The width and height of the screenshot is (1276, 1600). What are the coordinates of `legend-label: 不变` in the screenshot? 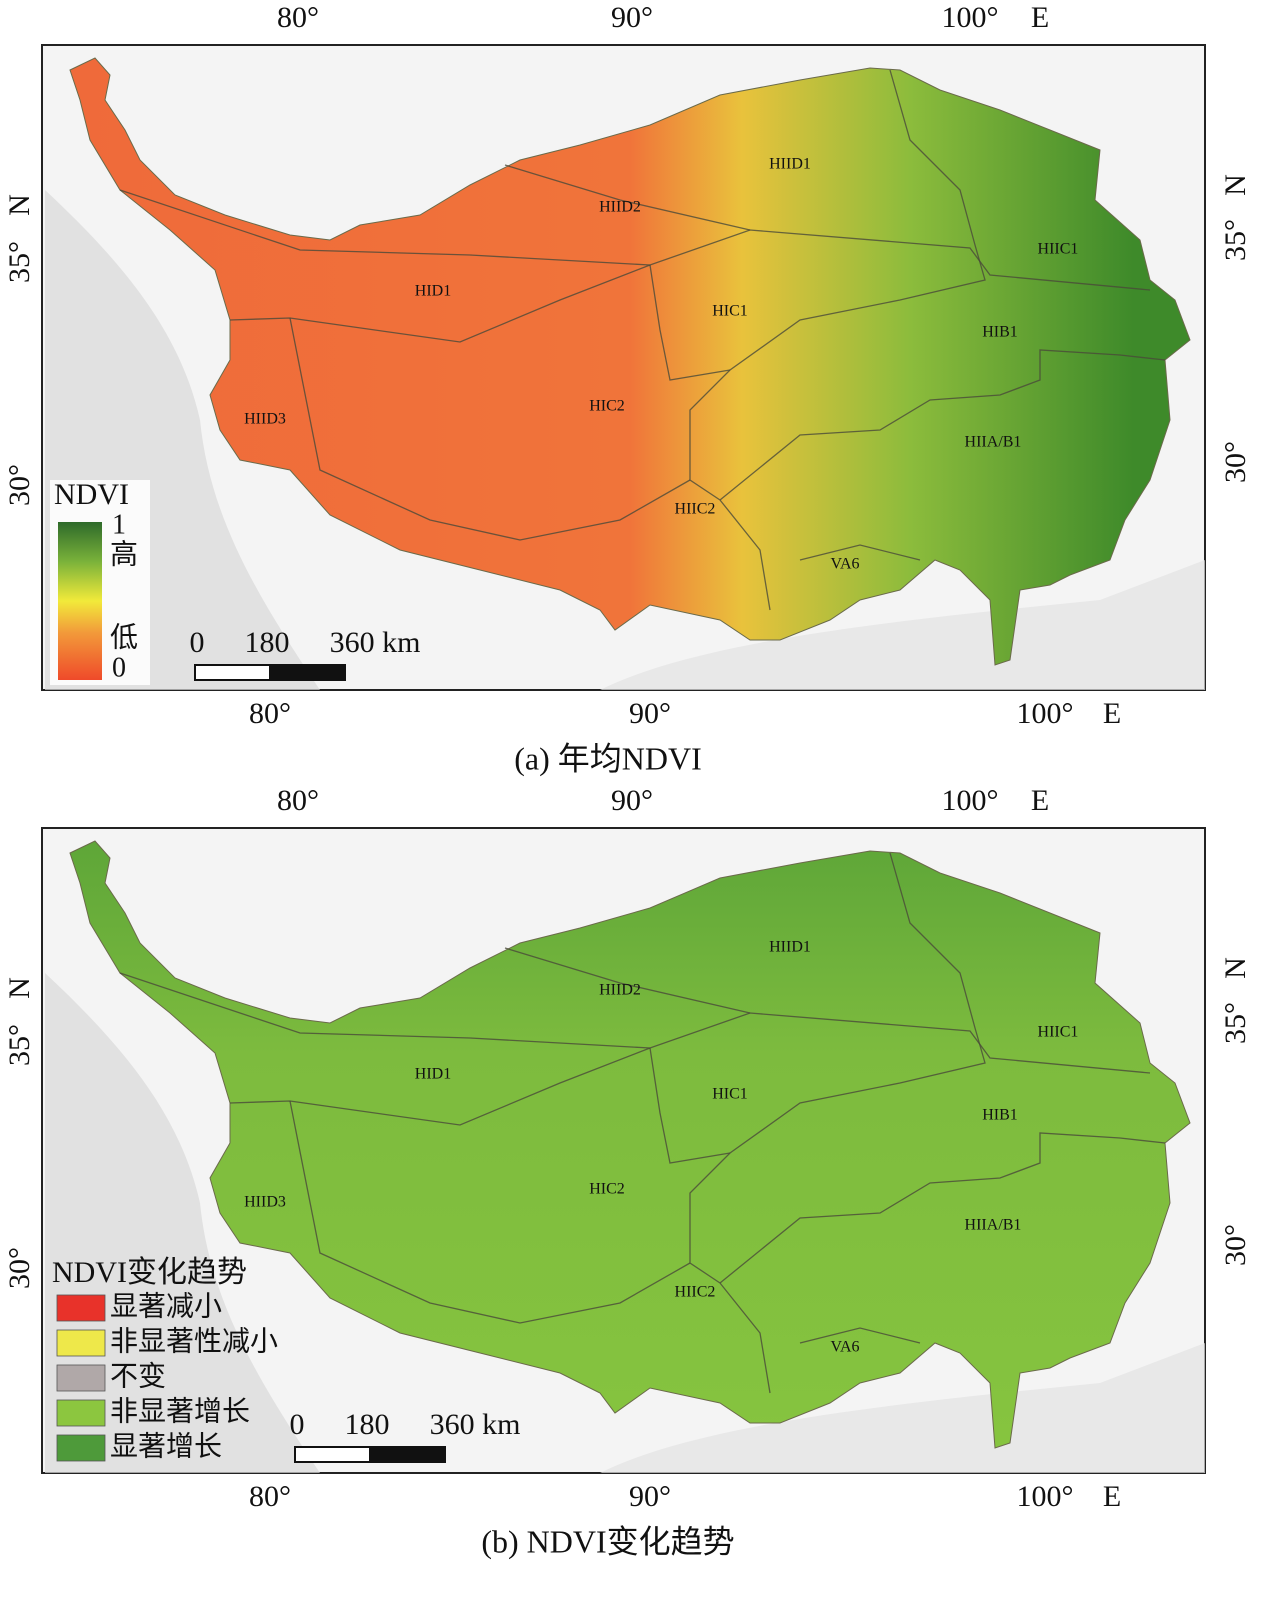 It's located at (138, 1376).